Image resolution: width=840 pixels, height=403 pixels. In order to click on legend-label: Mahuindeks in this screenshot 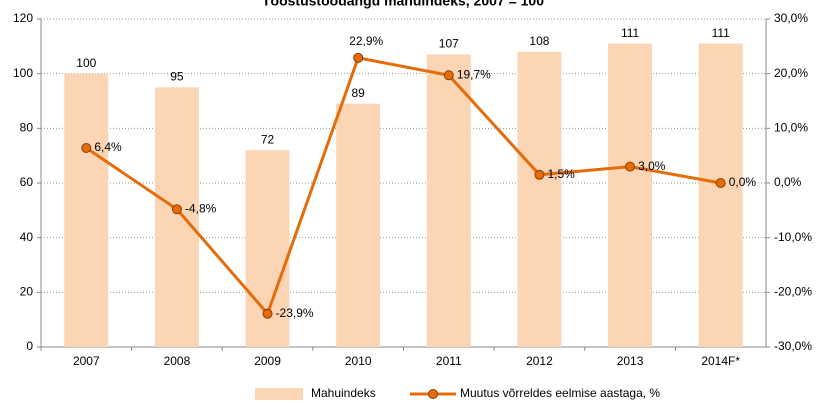, I will do `click(343, 393)`.